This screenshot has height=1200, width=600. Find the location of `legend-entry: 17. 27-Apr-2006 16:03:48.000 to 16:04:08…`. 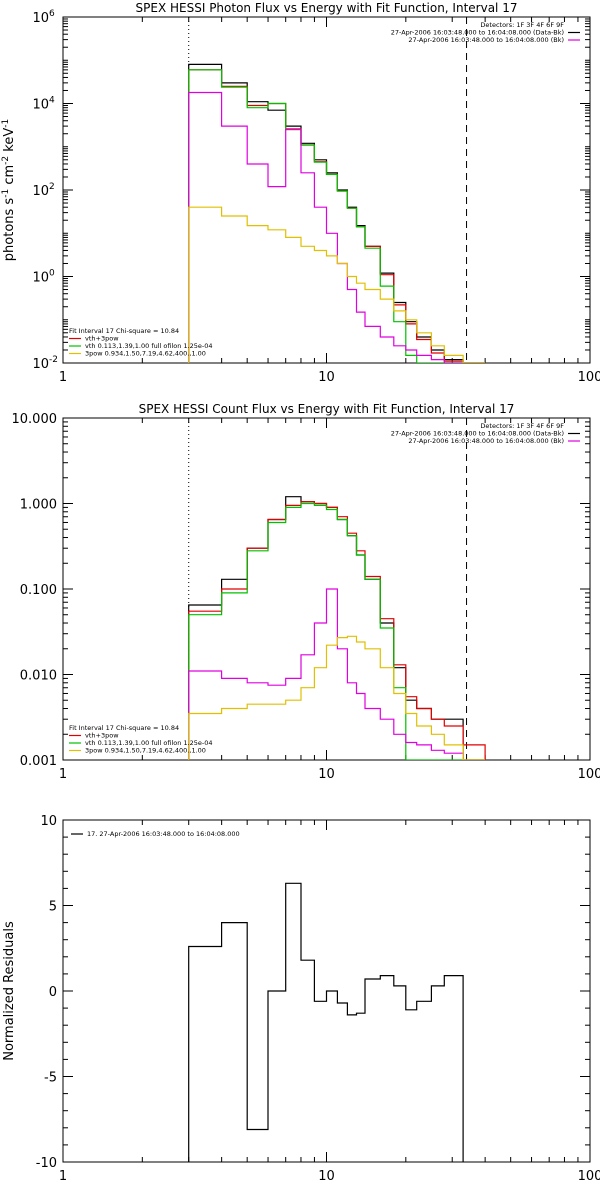

legend-entry: 17. 27-Apr-2006 16:03:48.000 to 16:04:08… is located at coordinates (163, 834).